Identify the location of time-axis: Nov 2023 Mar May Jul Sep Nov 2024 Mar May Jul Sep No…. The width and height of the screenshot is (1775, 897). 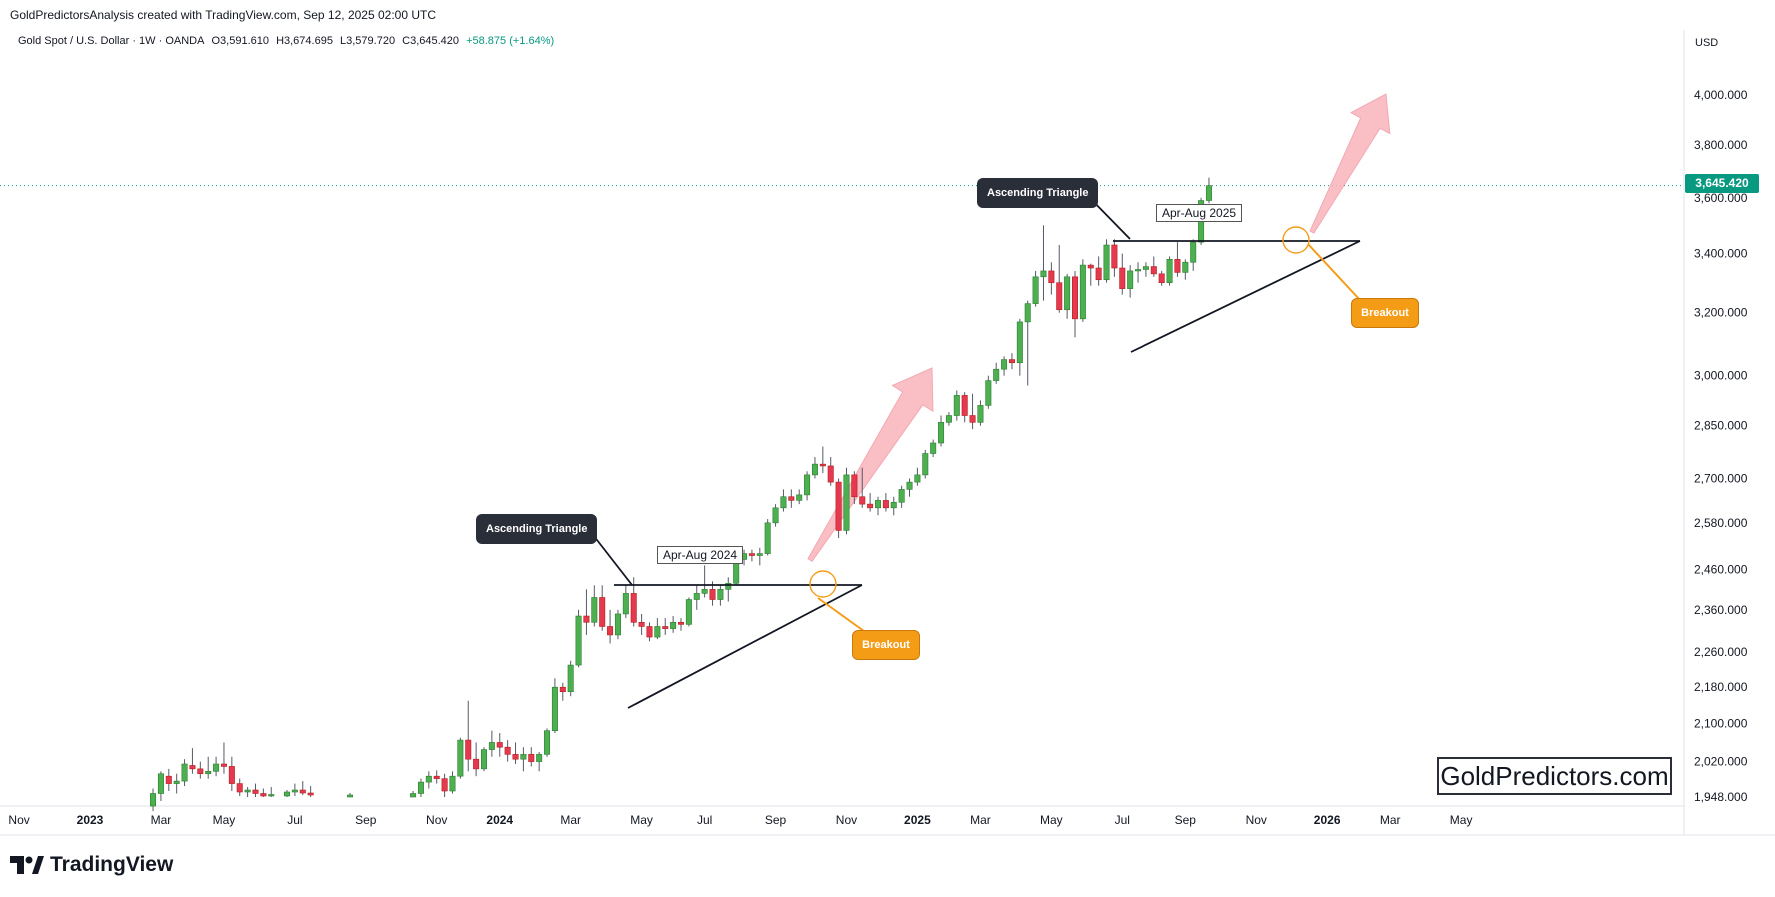
(740, 820).